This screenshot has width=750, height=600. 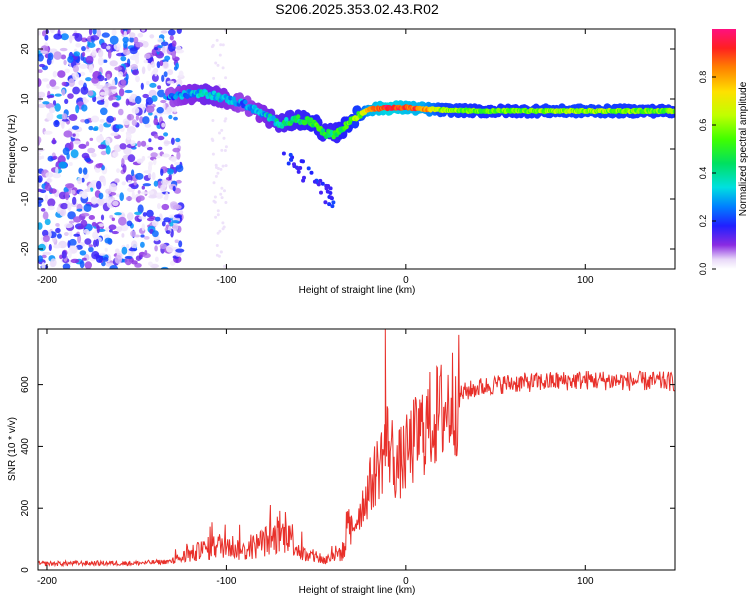 What do you see at coordinates (743, 148) in the screenshot?
I see `colorbar-label: Normalized spectral amplitude` at bounding box center [743, 148].